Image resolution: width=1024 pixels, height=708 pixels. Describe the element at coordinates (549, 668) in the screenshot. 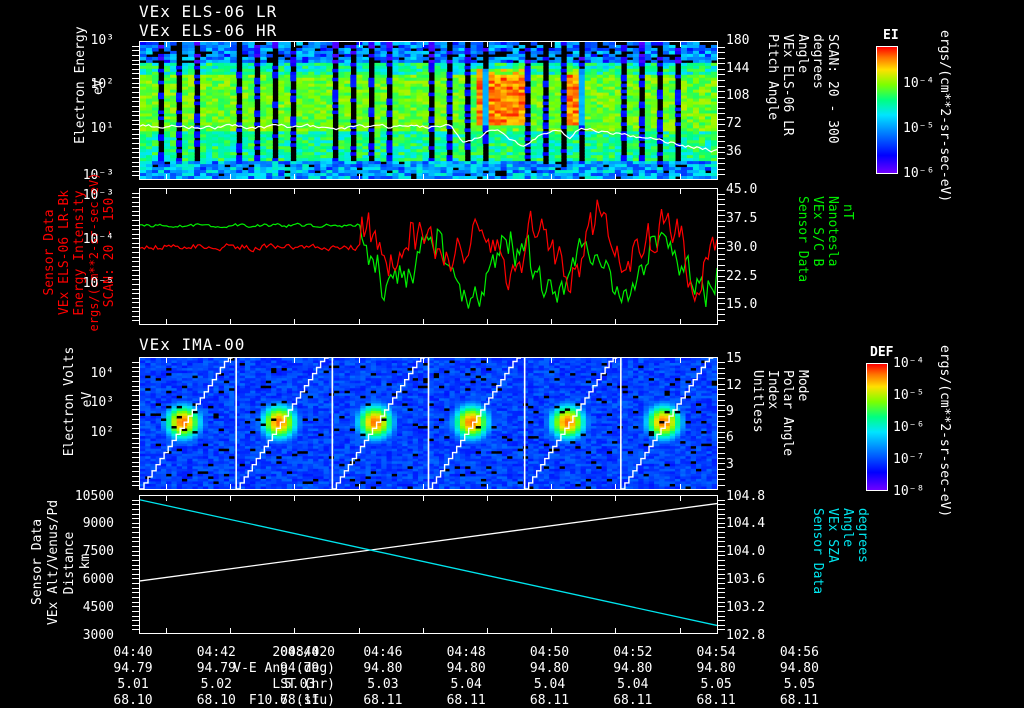

I see `table-cell-1-5: 94.80` at that location.